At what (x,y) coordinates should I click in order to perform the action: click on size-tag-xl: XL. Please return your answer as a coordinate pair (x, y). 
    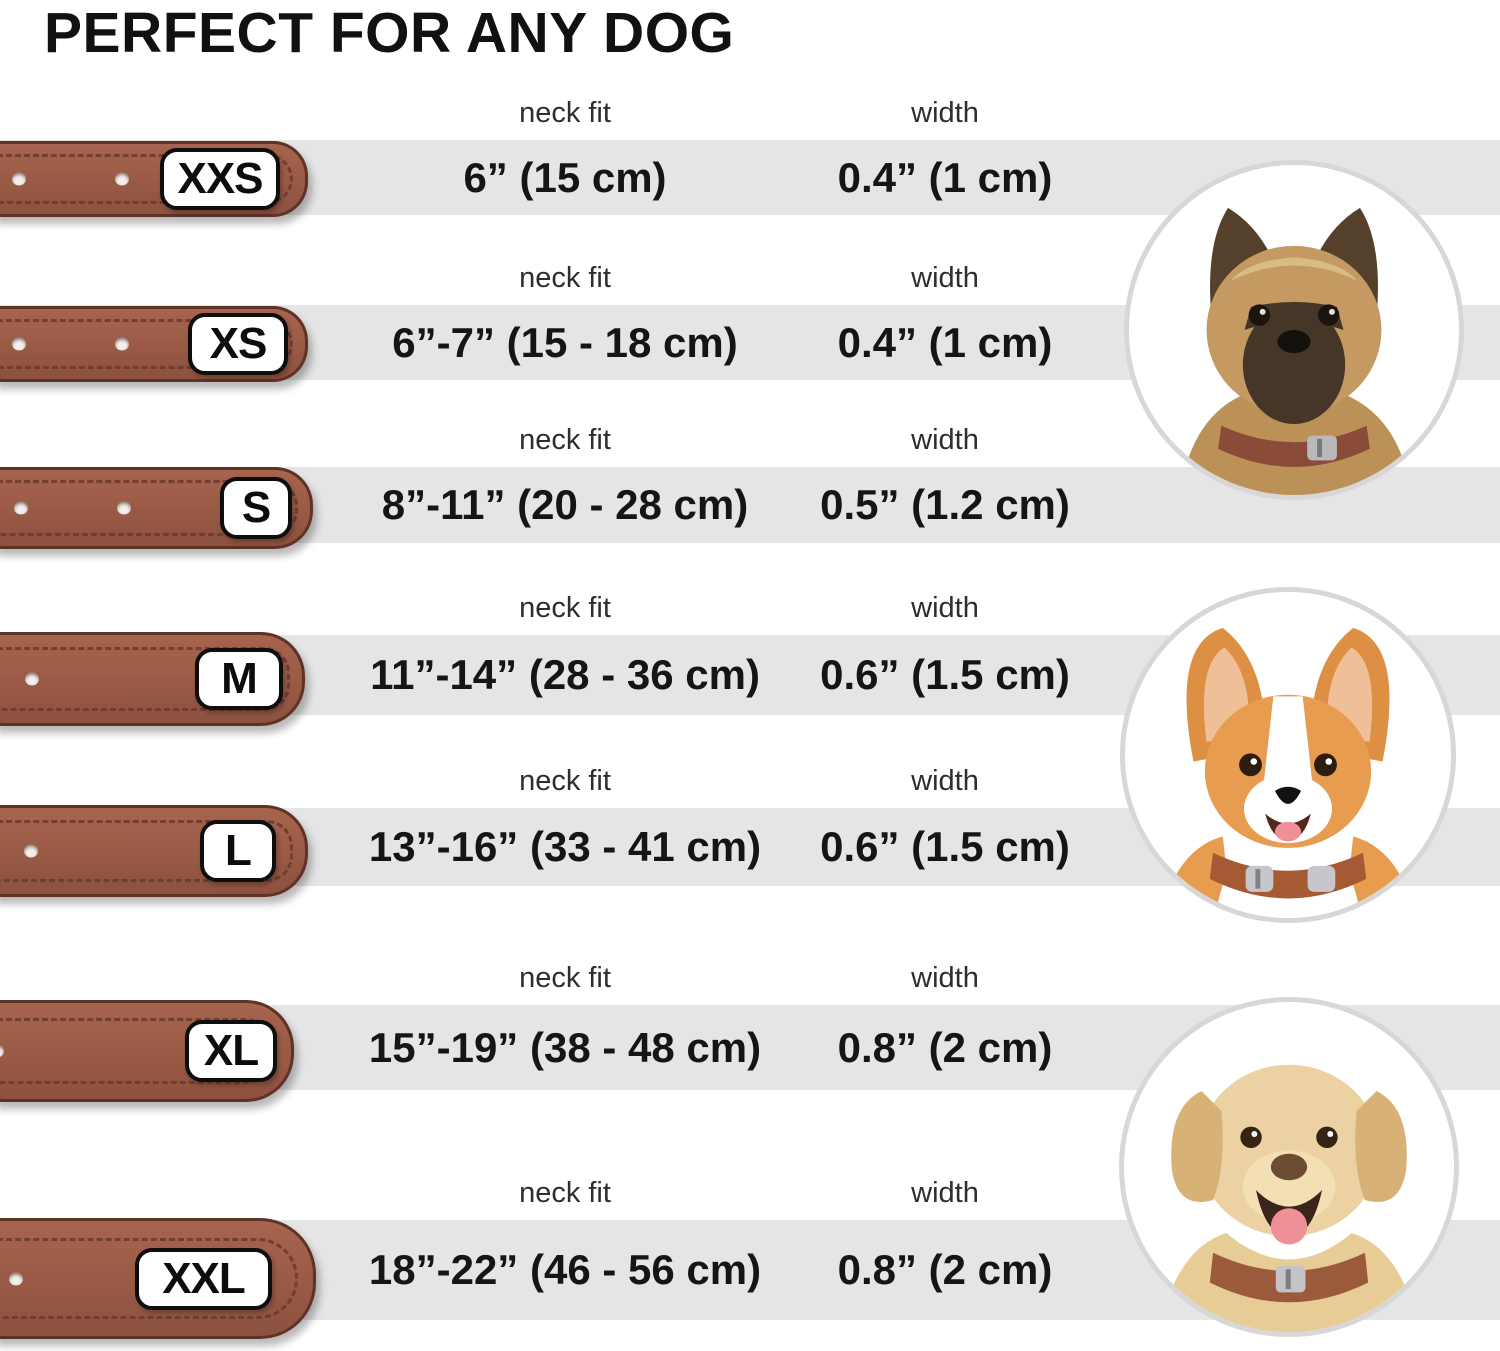
    Looking at the image, I should click on (231, 1051).